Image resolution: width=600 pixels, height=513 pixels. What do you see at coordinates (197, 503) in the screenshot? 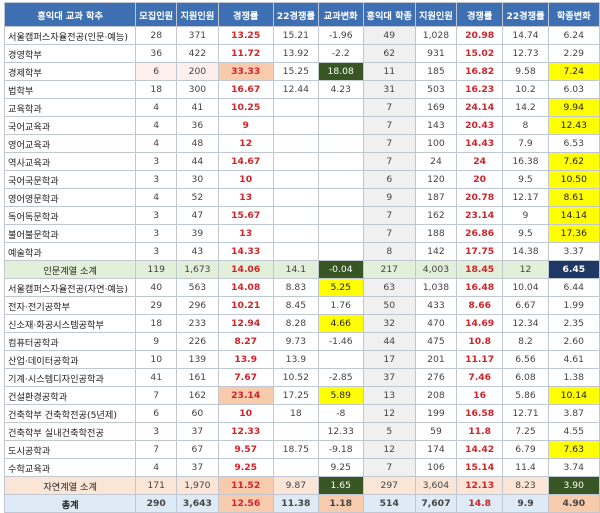
I see `gyogwa-cell: 3,643` at bounding box center [197, 503].